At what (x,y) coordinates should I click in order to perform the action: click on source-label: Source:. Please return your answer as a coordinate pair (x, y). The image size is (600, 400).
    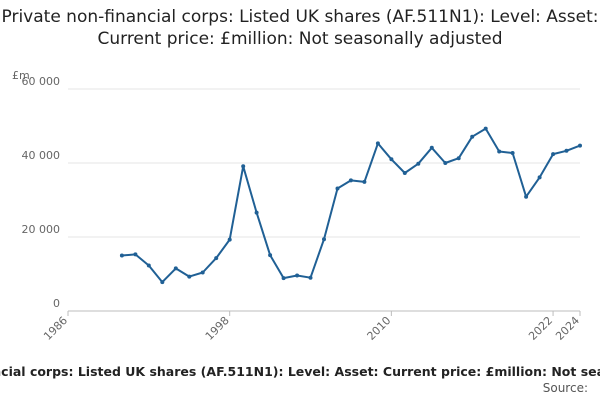
    Looking at the image, I should click on (565, 388).